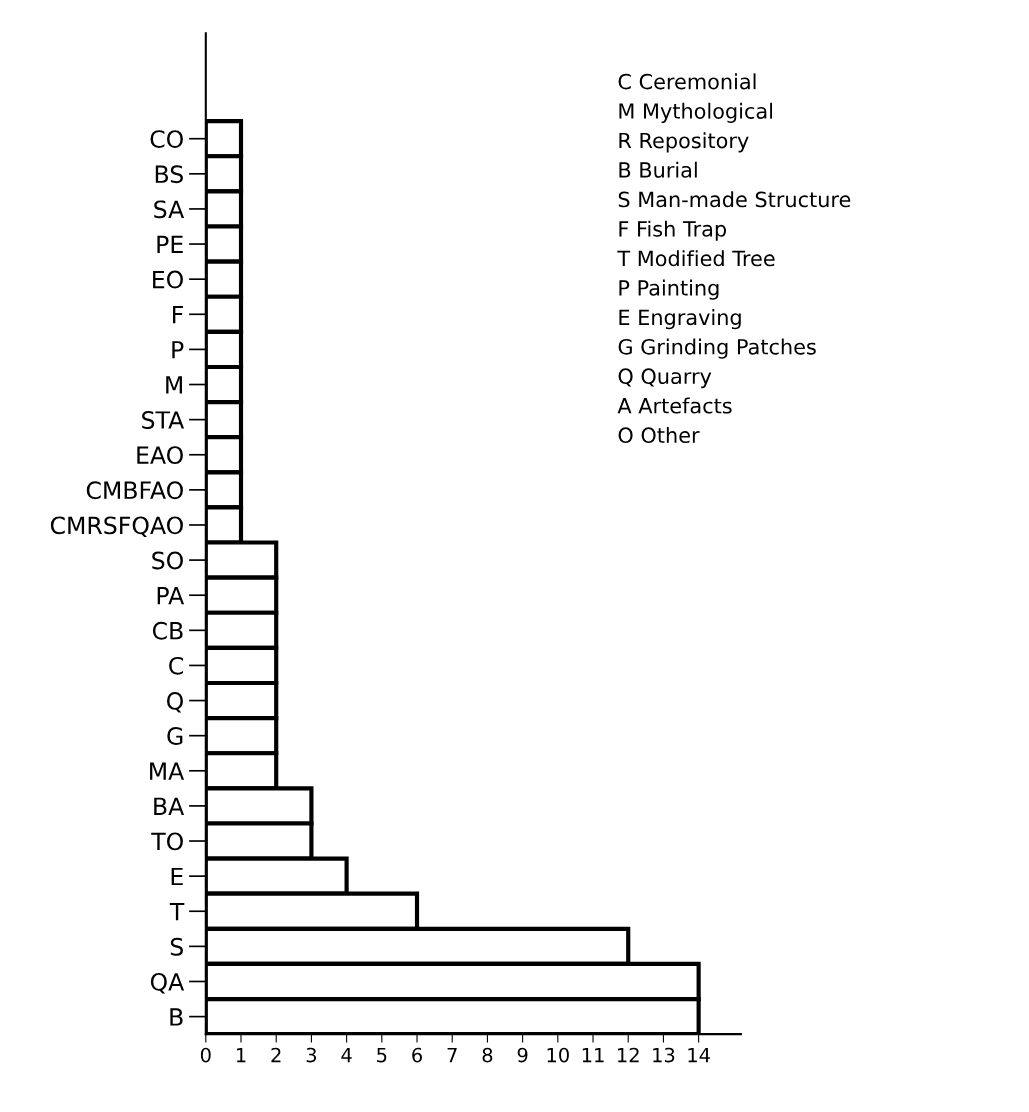 Image resolution: width=1029 pixels, height=1112 pixels. What do you see at coordinates (674, 405) in the screenshot?
I see `annotation: A Artefacts` at bounding box center [674, 405].